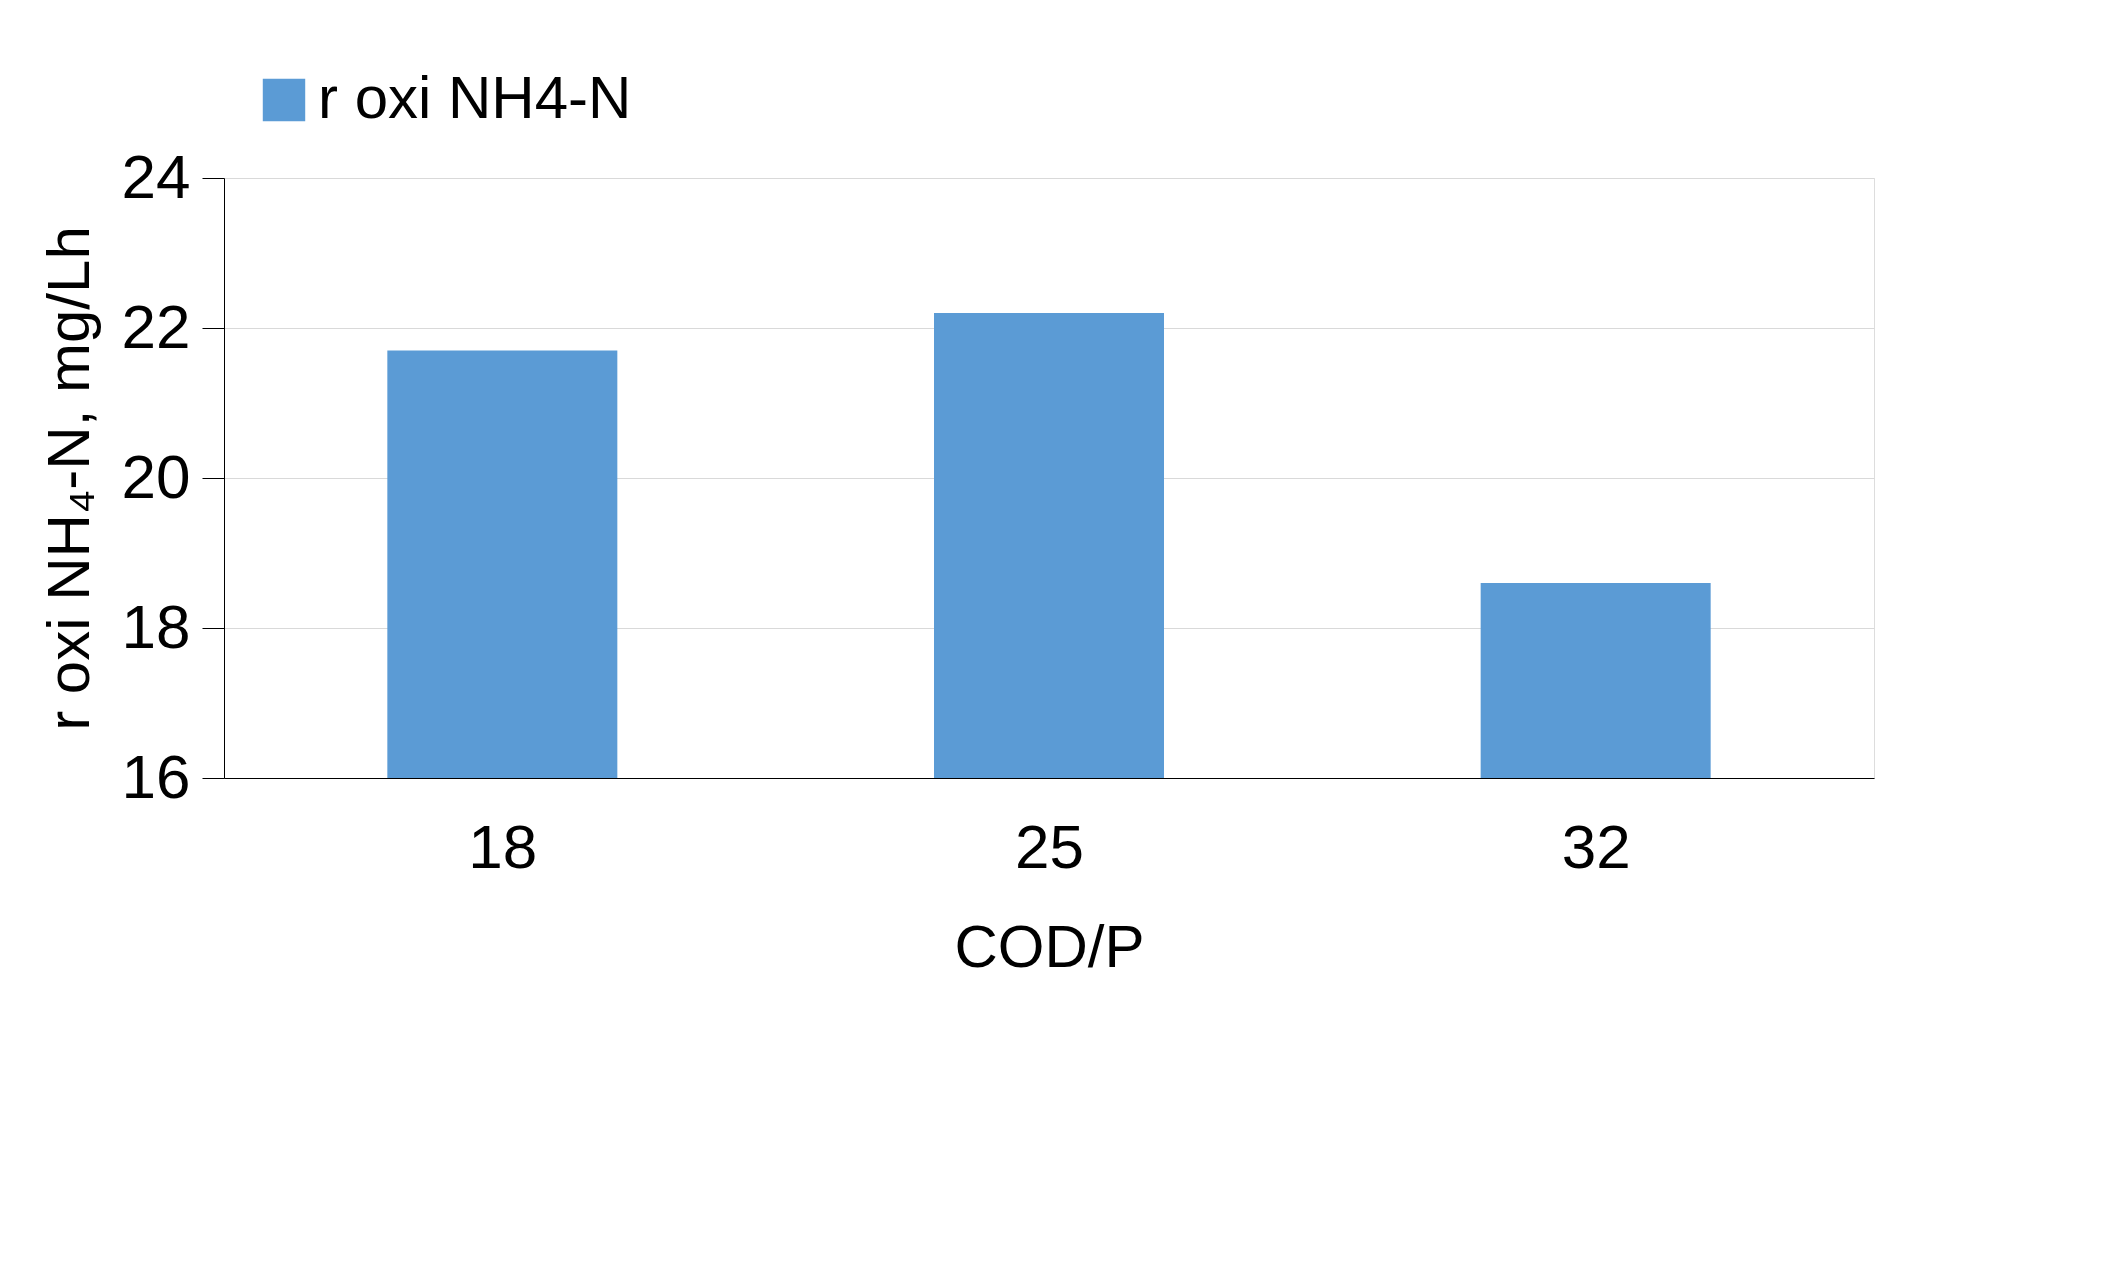 The image size is (2123, 1265). What do you see at coordinates (156, 176) in the screenshot?
I see `y-tick-label: 24` at bounding box center [156, 176].